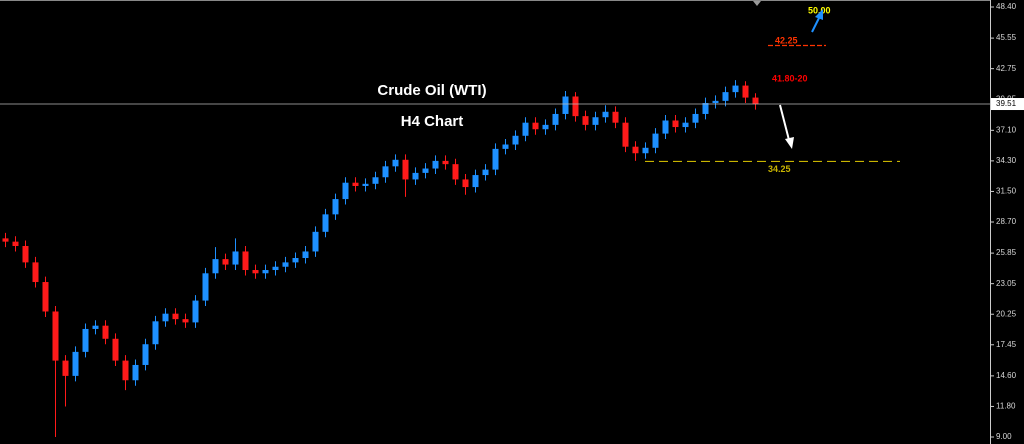 The width and height of the screenshot is (1024, 444). I want to click on y-tick-label: 28.70, so click(1006, 221).